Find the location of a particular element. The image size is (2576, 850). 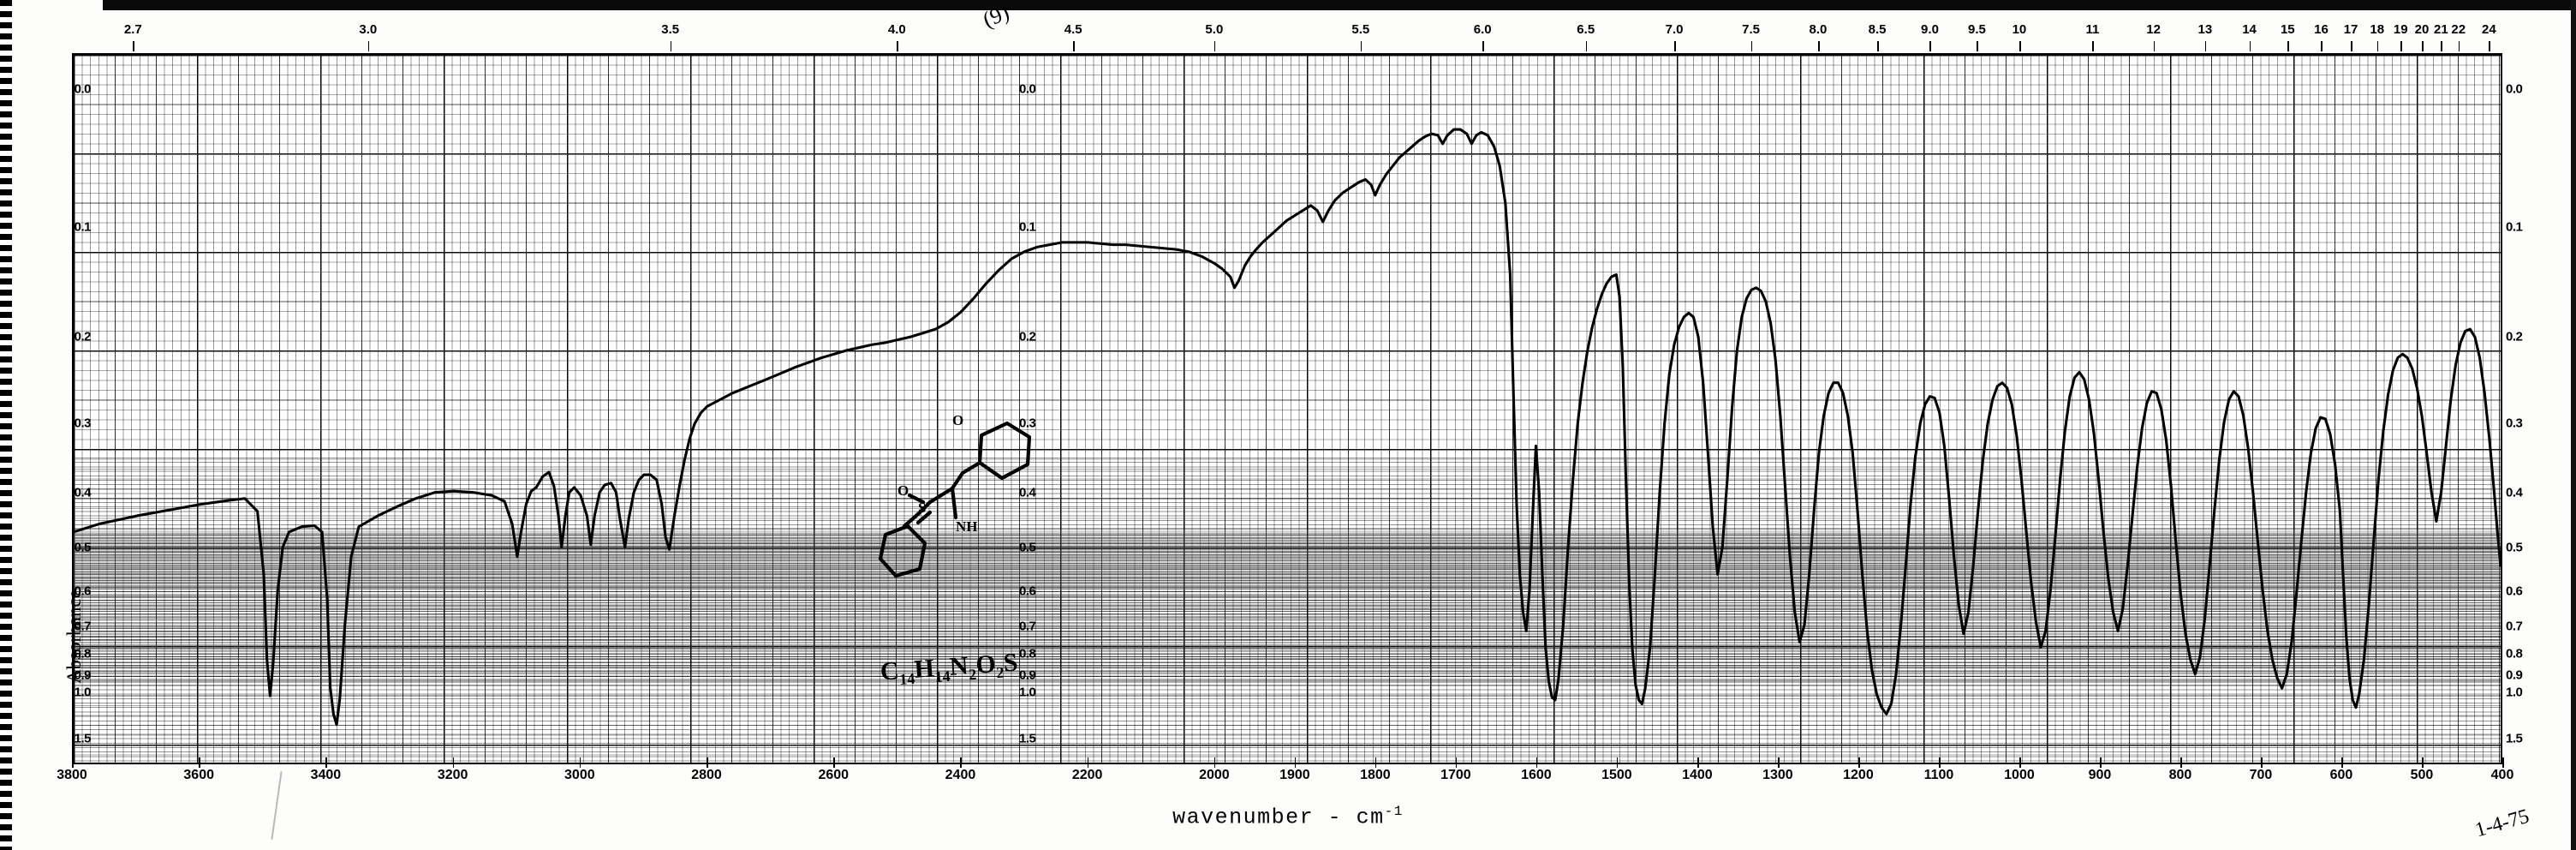

top-tick-label: 18 is located at coordinates (2377, 29).